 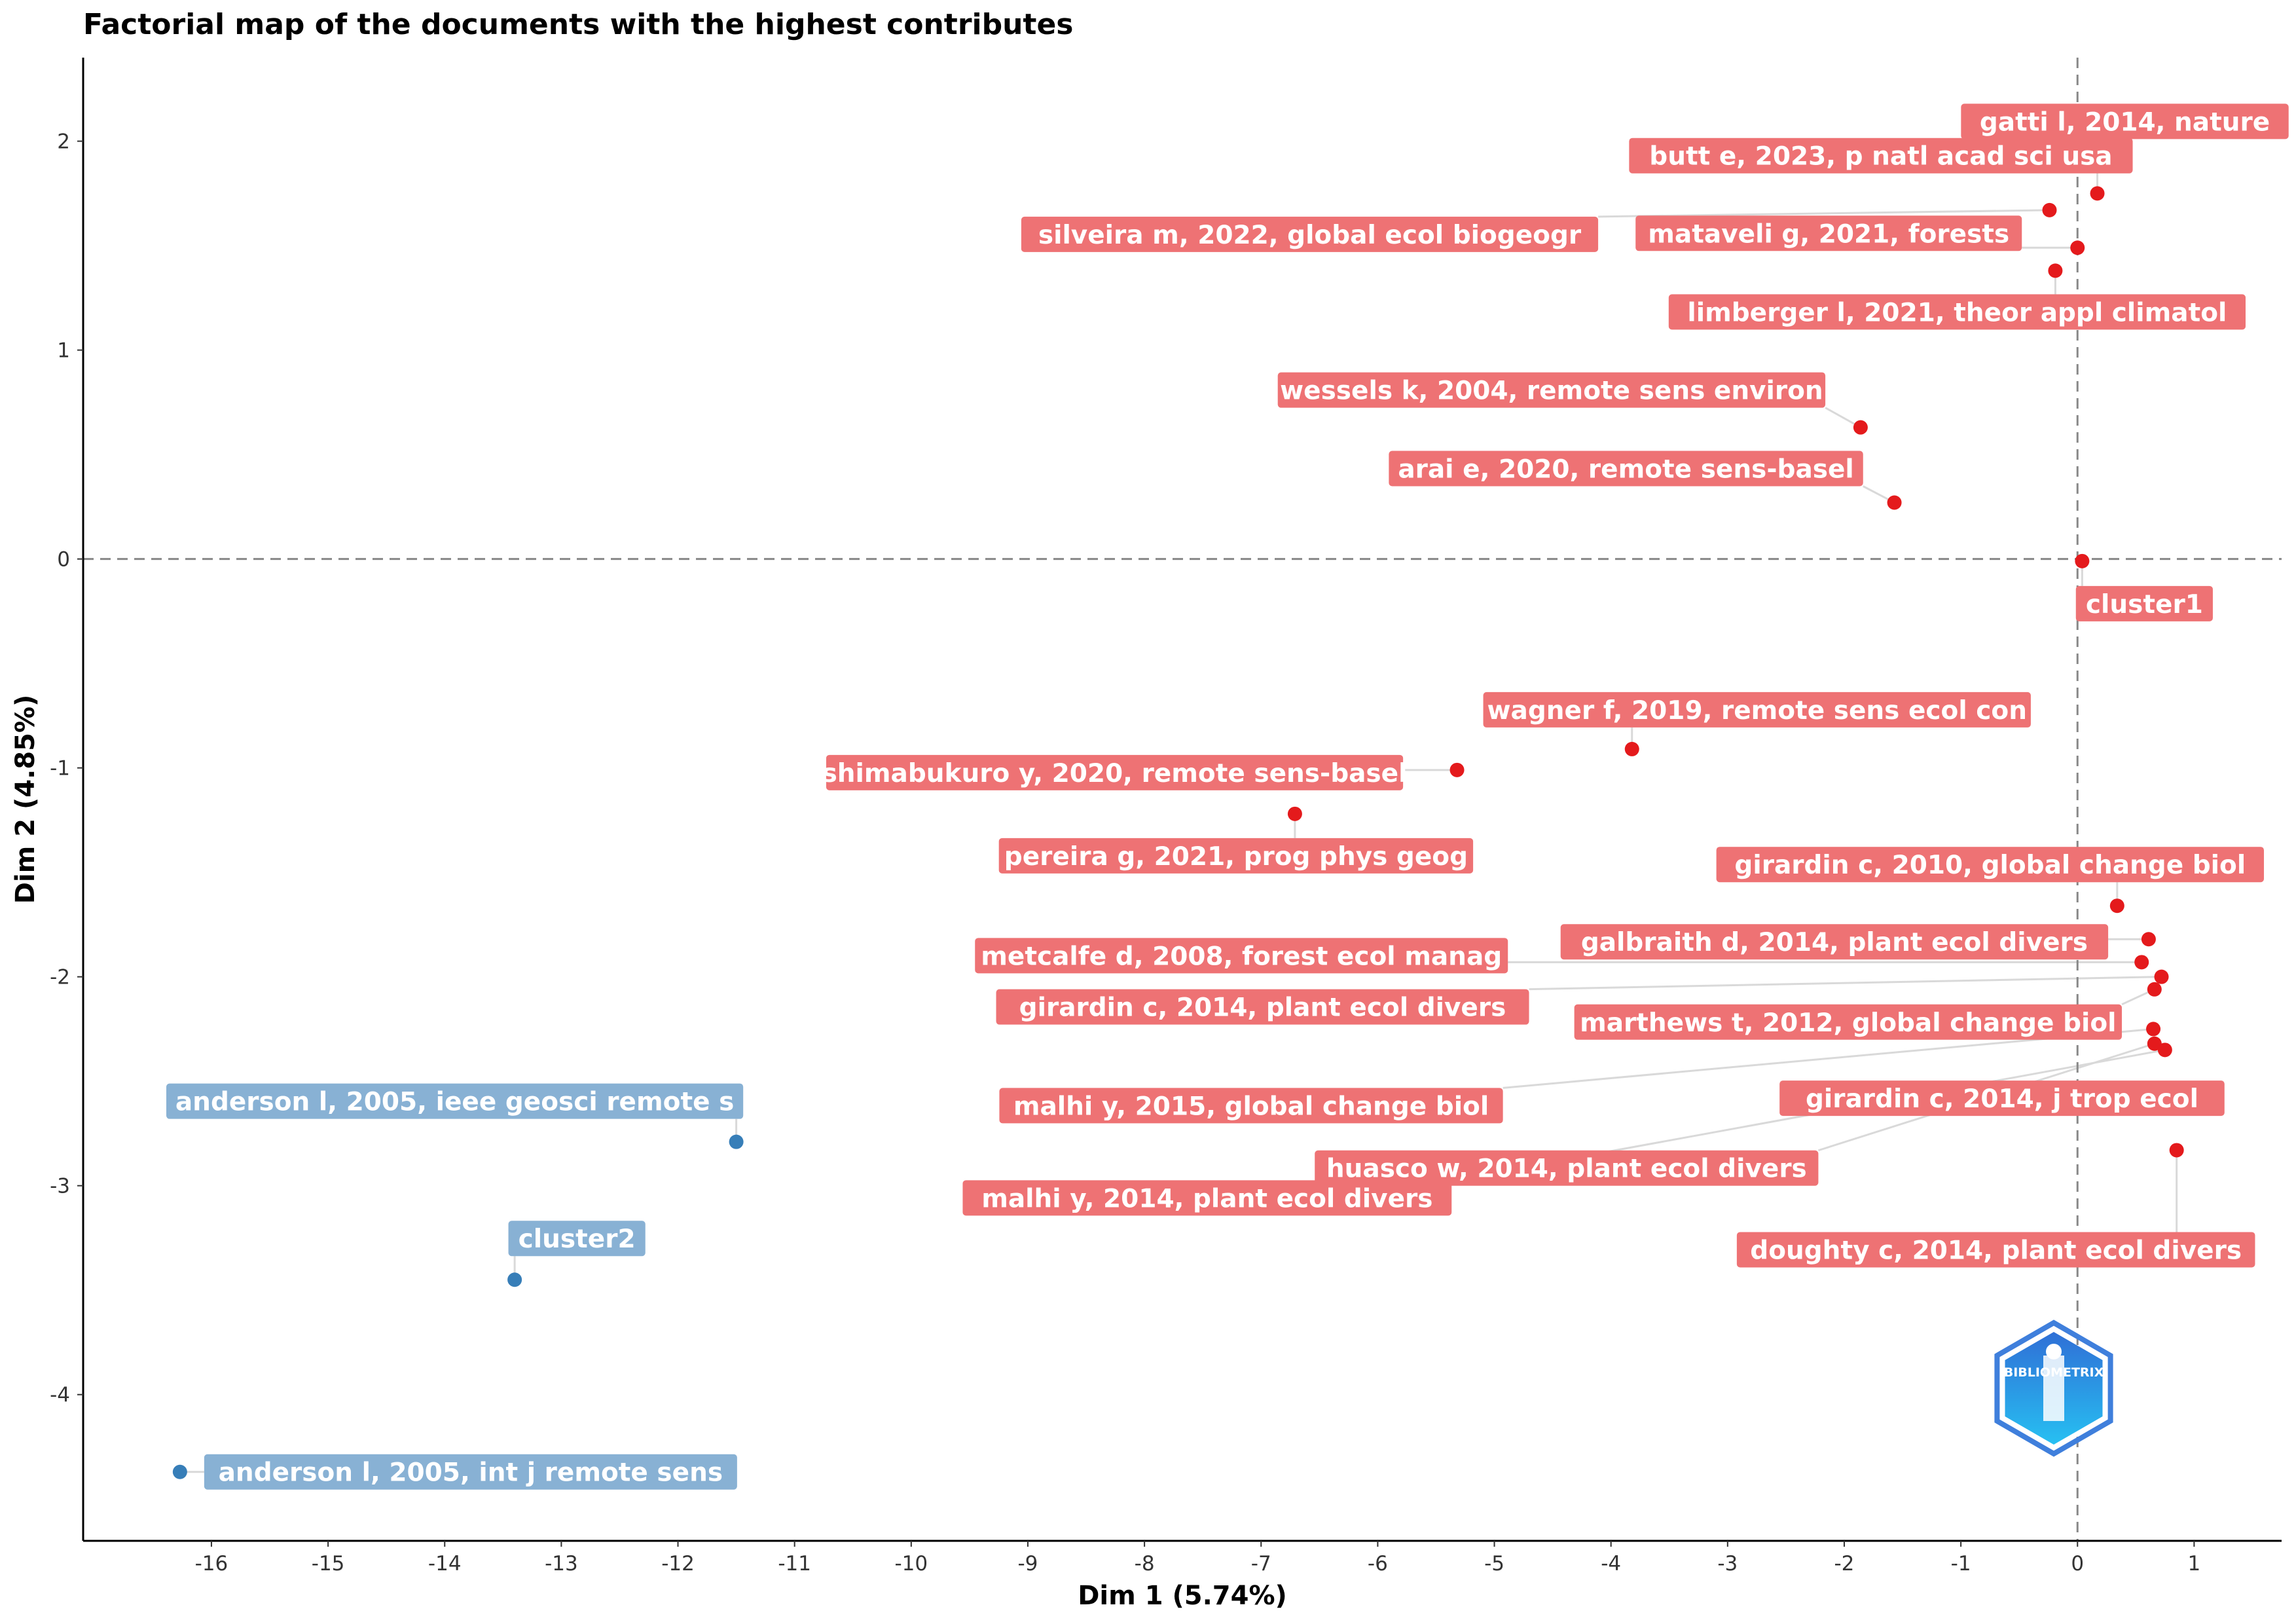 I want to click on point-label-text: wessels k, 2004, remote sens environ, so click(x=1551, y=391).